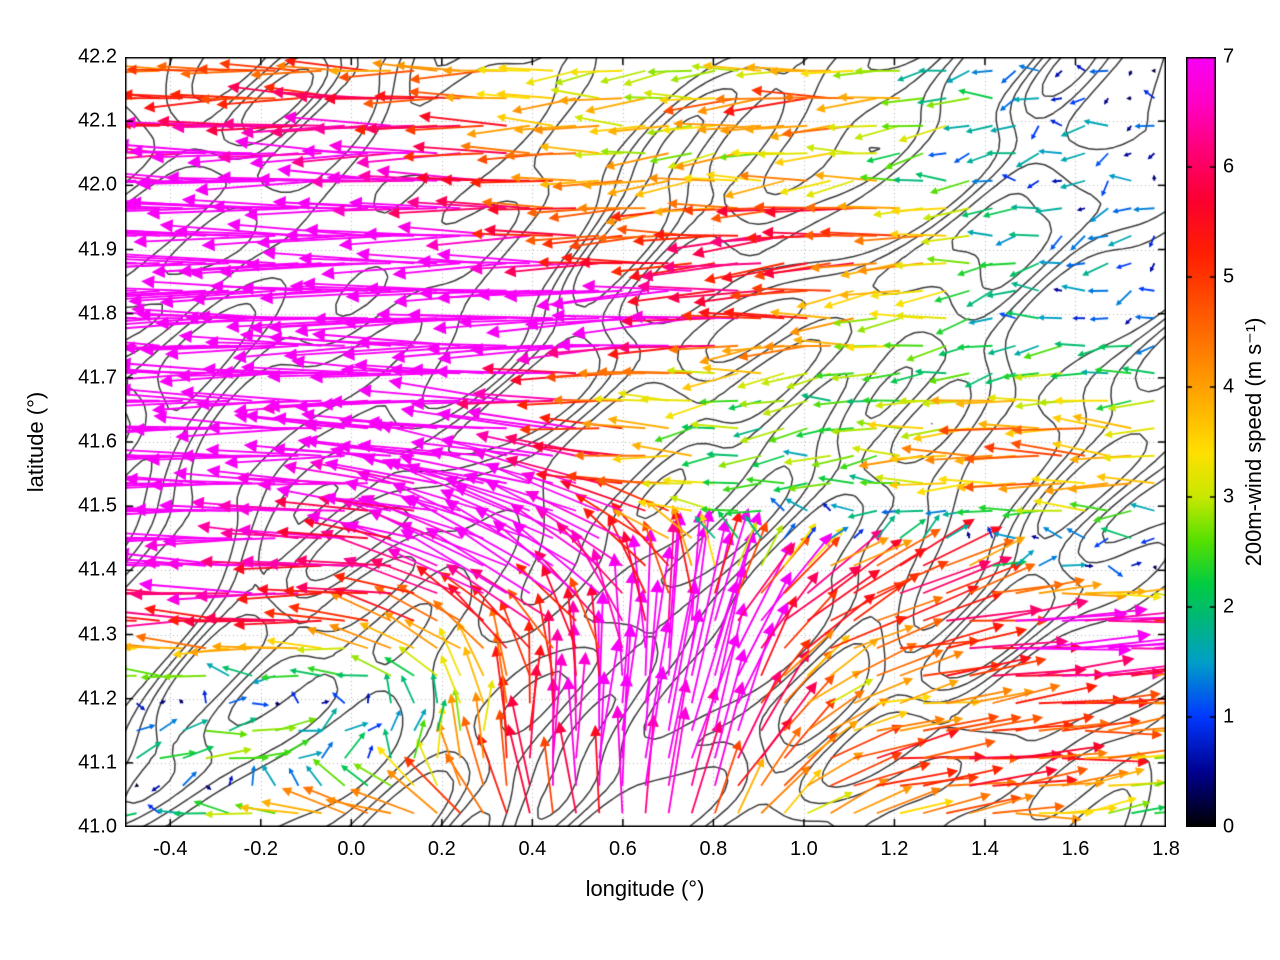 Image resolution: width=1280 pixels, height=960 pixels. Describe the element at coordinates (1166, 849) in the screenshot. I see `x-tick-label: 1.8` at that location.